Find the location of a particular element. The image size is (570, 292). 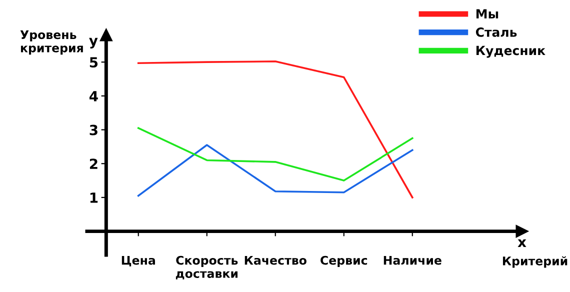

legend-label: Сталь is located at coordinates (496, 32).